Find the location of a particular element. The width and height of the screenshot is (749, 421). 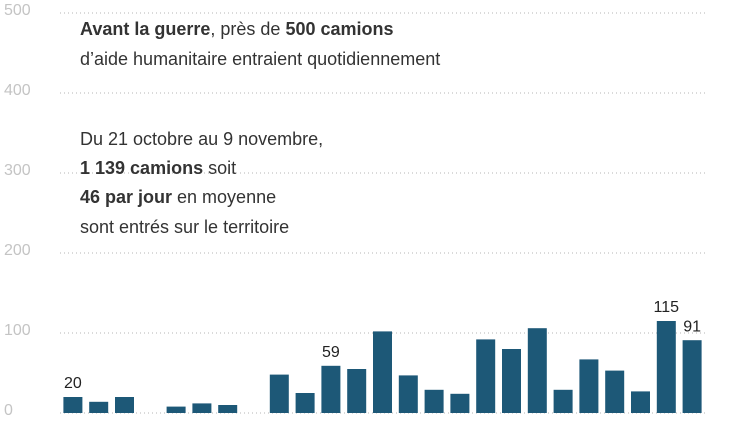

annotation-segment: 1 139 camions is located at coordinates (141, 168).